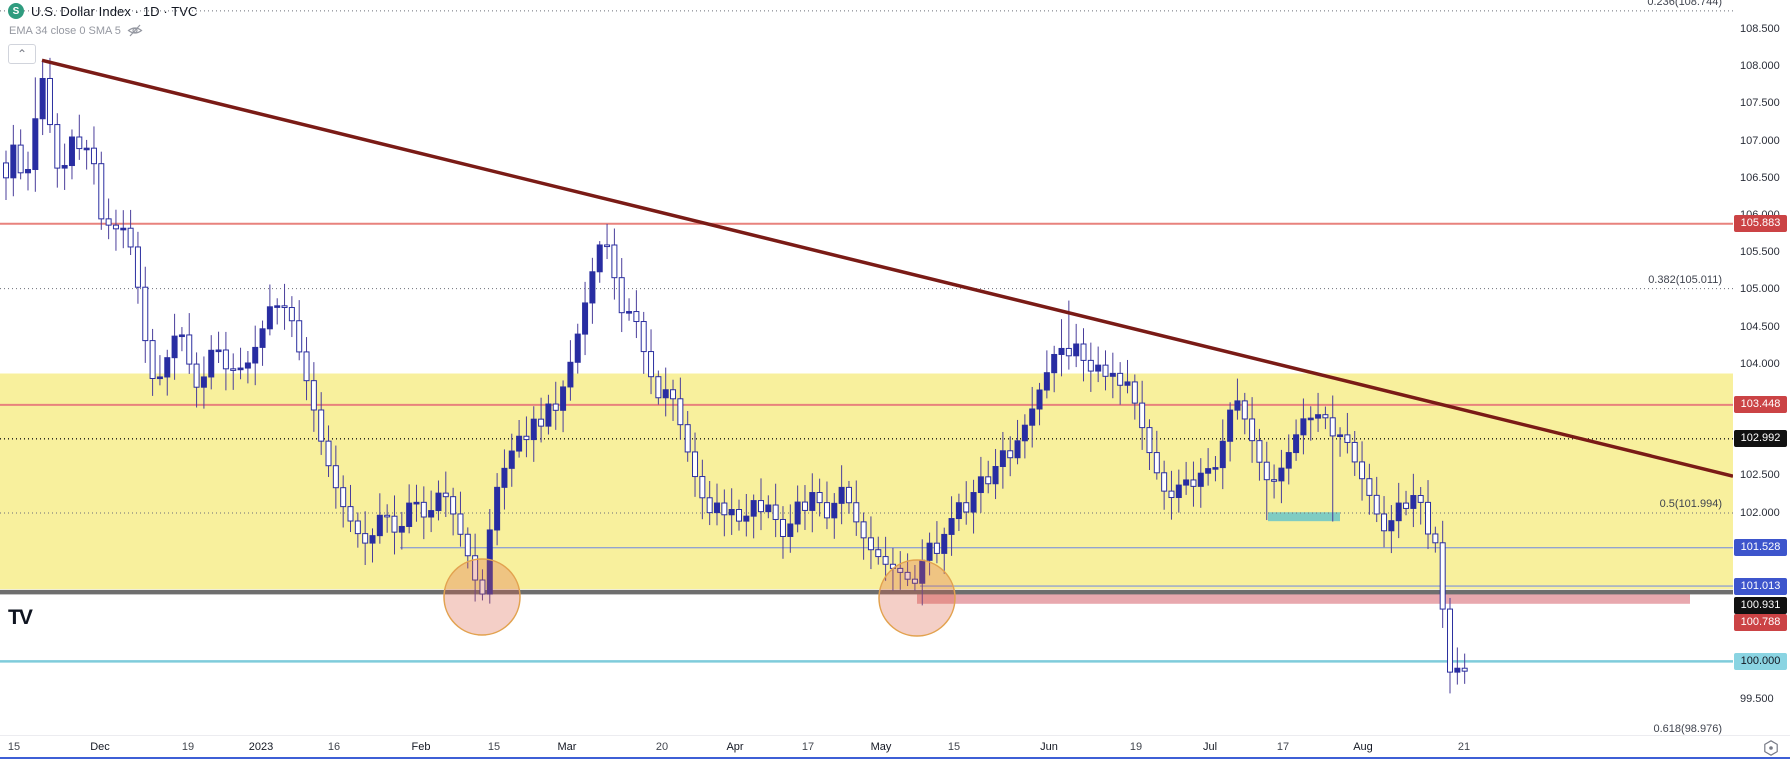 This screenshot has height=759, width=1790. What do you see at coordinates (1771, 748) in the screenshot?
I see `axis-settings-gear-icon` at bounding box center [1771, 748].